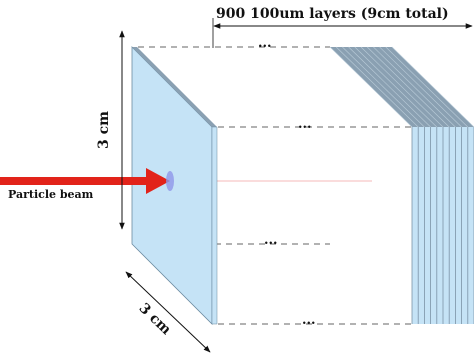 The image size is (474, 356). Describe the element at coordinates (170, 181) in the screenshot. I see `beam-spot` at that location.